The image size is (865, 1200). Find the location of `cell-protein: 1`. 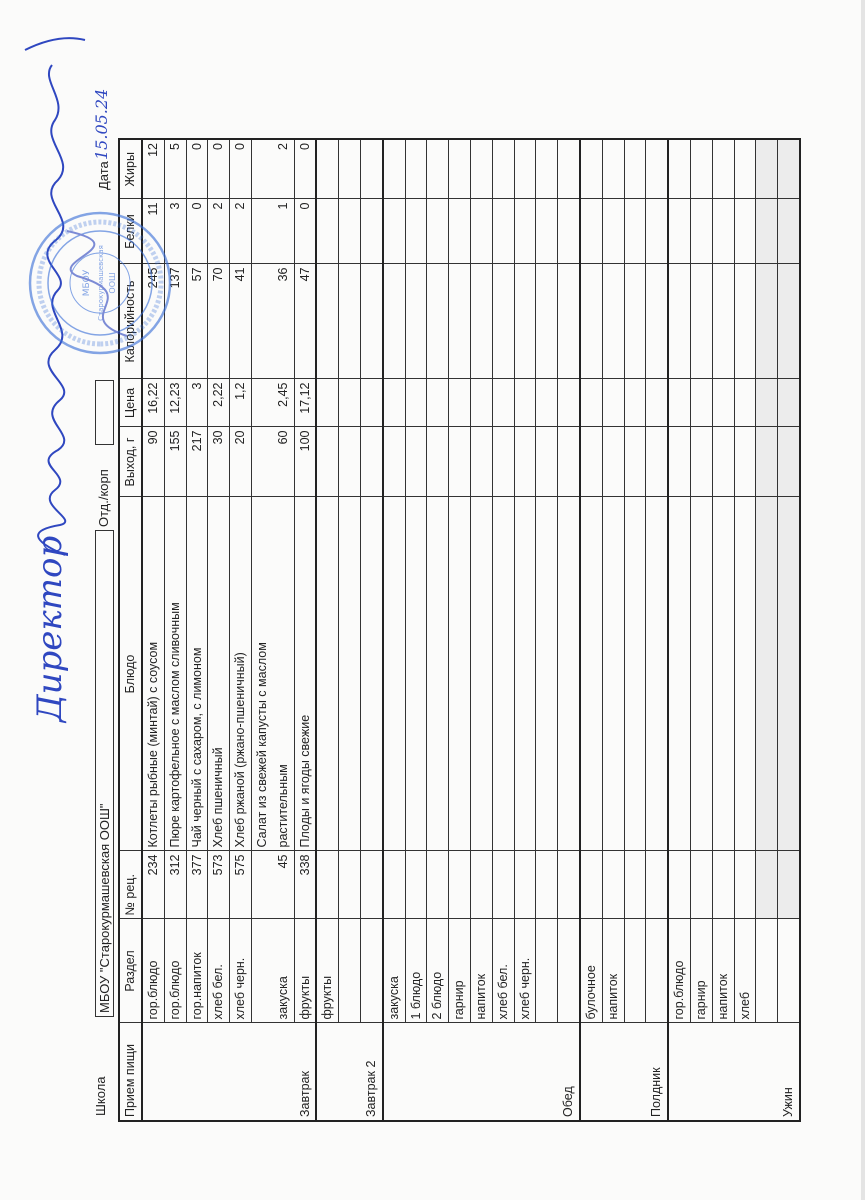

cell-protein: 1 is located at coordinates (273, 231).